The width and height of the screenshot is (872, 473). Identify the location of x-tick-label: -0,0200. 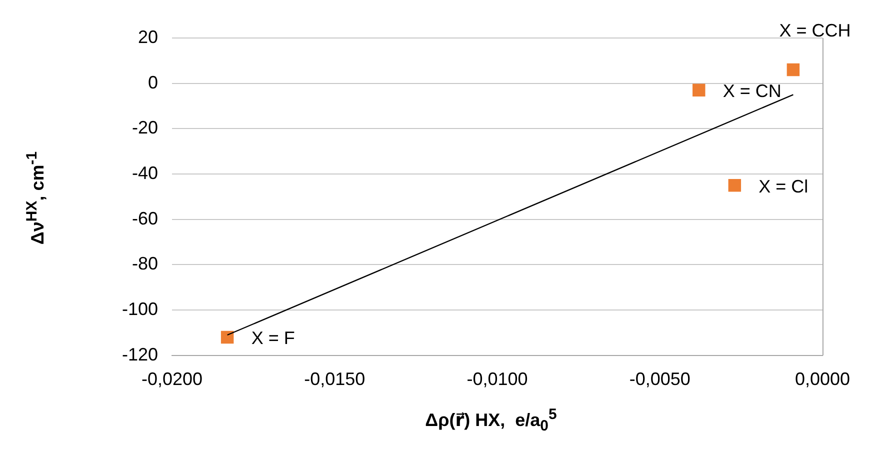
(172, 379).